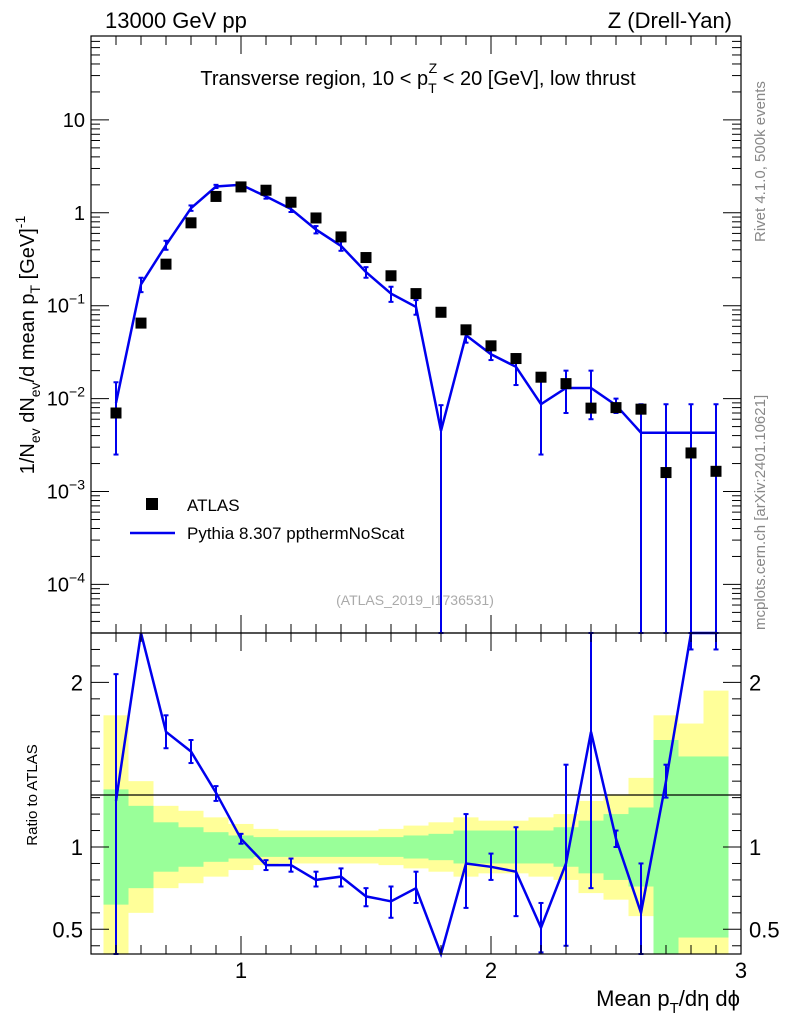  Describe the element at coordinates (213, 505) in the screenshot. I see `legend-atlas-label: ATLAS` at that location.